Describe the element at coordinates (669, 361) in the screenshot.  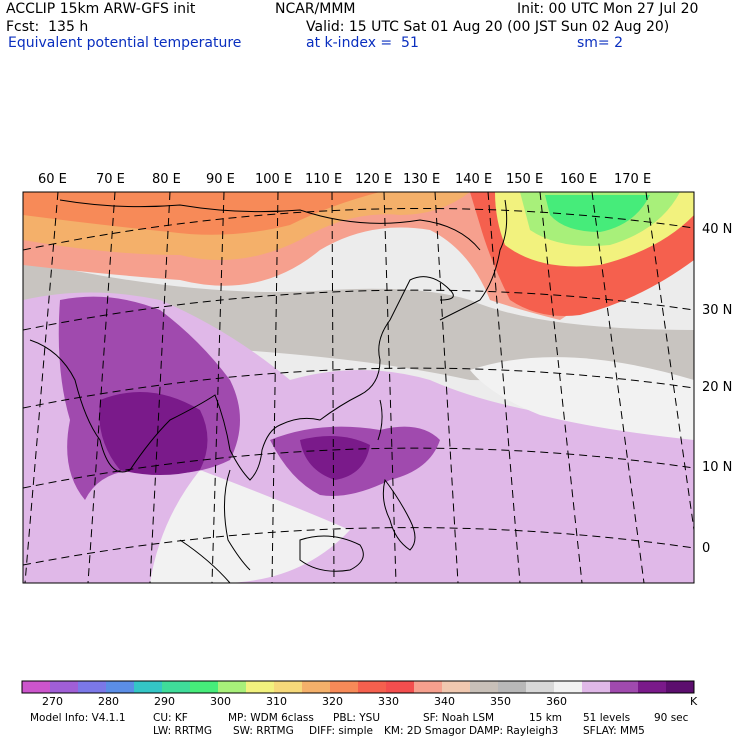
I see `grid-lon-170e` at that location.